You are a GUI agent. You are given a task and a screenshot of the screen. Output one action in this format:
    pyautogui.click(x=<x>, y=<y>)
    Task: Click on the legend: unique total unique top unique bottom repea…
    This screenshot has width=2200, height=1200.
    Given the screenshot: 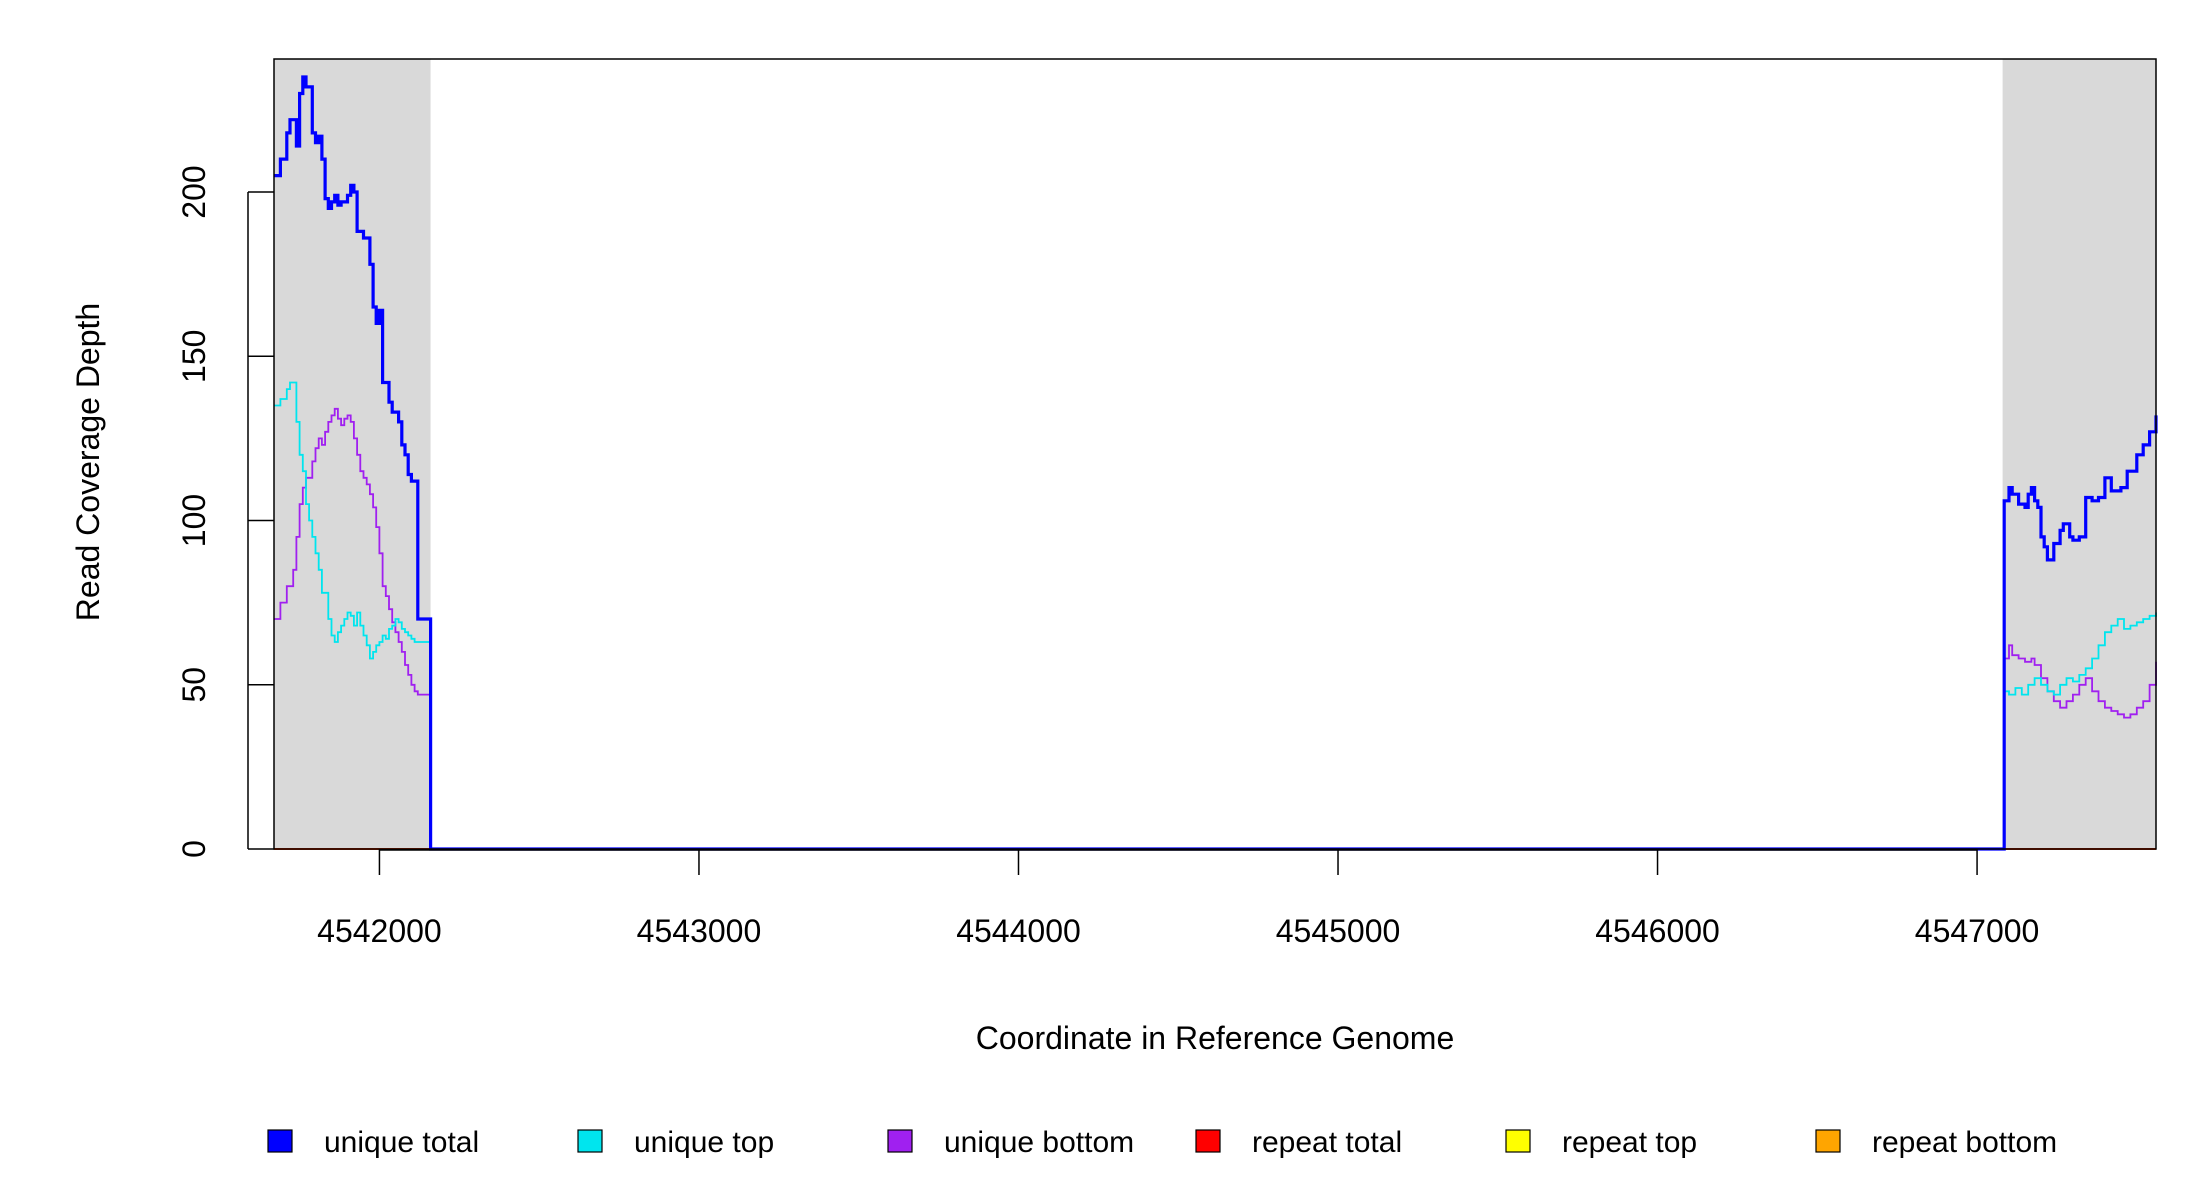 What is the action you would take?
    pyautogui.click(x=1162, y=1142)
    